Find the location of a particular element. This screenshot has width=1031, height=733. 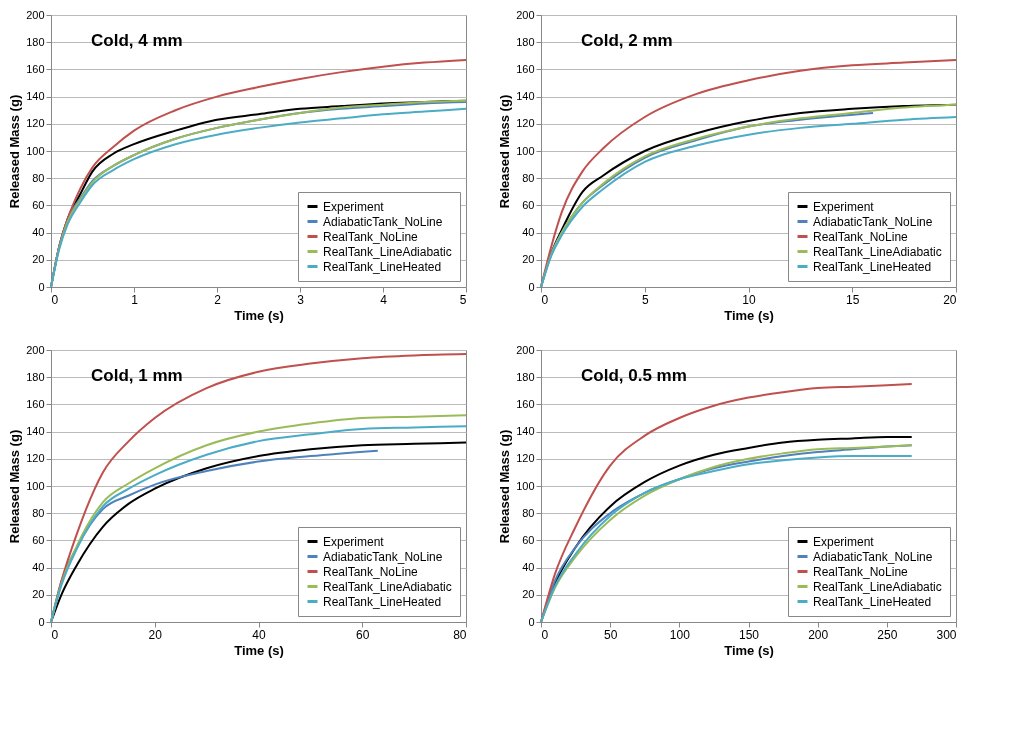

x-tick-label: 200 is located at coordinates (818, 634).